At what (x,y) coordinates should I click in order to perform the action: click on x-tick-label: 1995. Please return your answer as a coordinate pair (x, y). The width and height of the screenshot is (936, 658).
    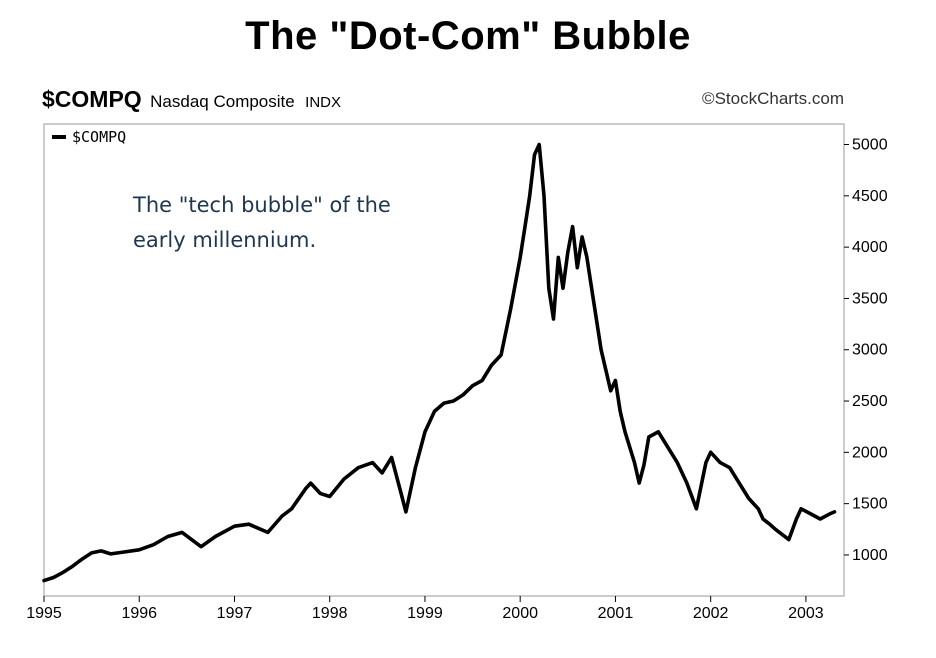
    Looking at the image, I should click on (44, 613).